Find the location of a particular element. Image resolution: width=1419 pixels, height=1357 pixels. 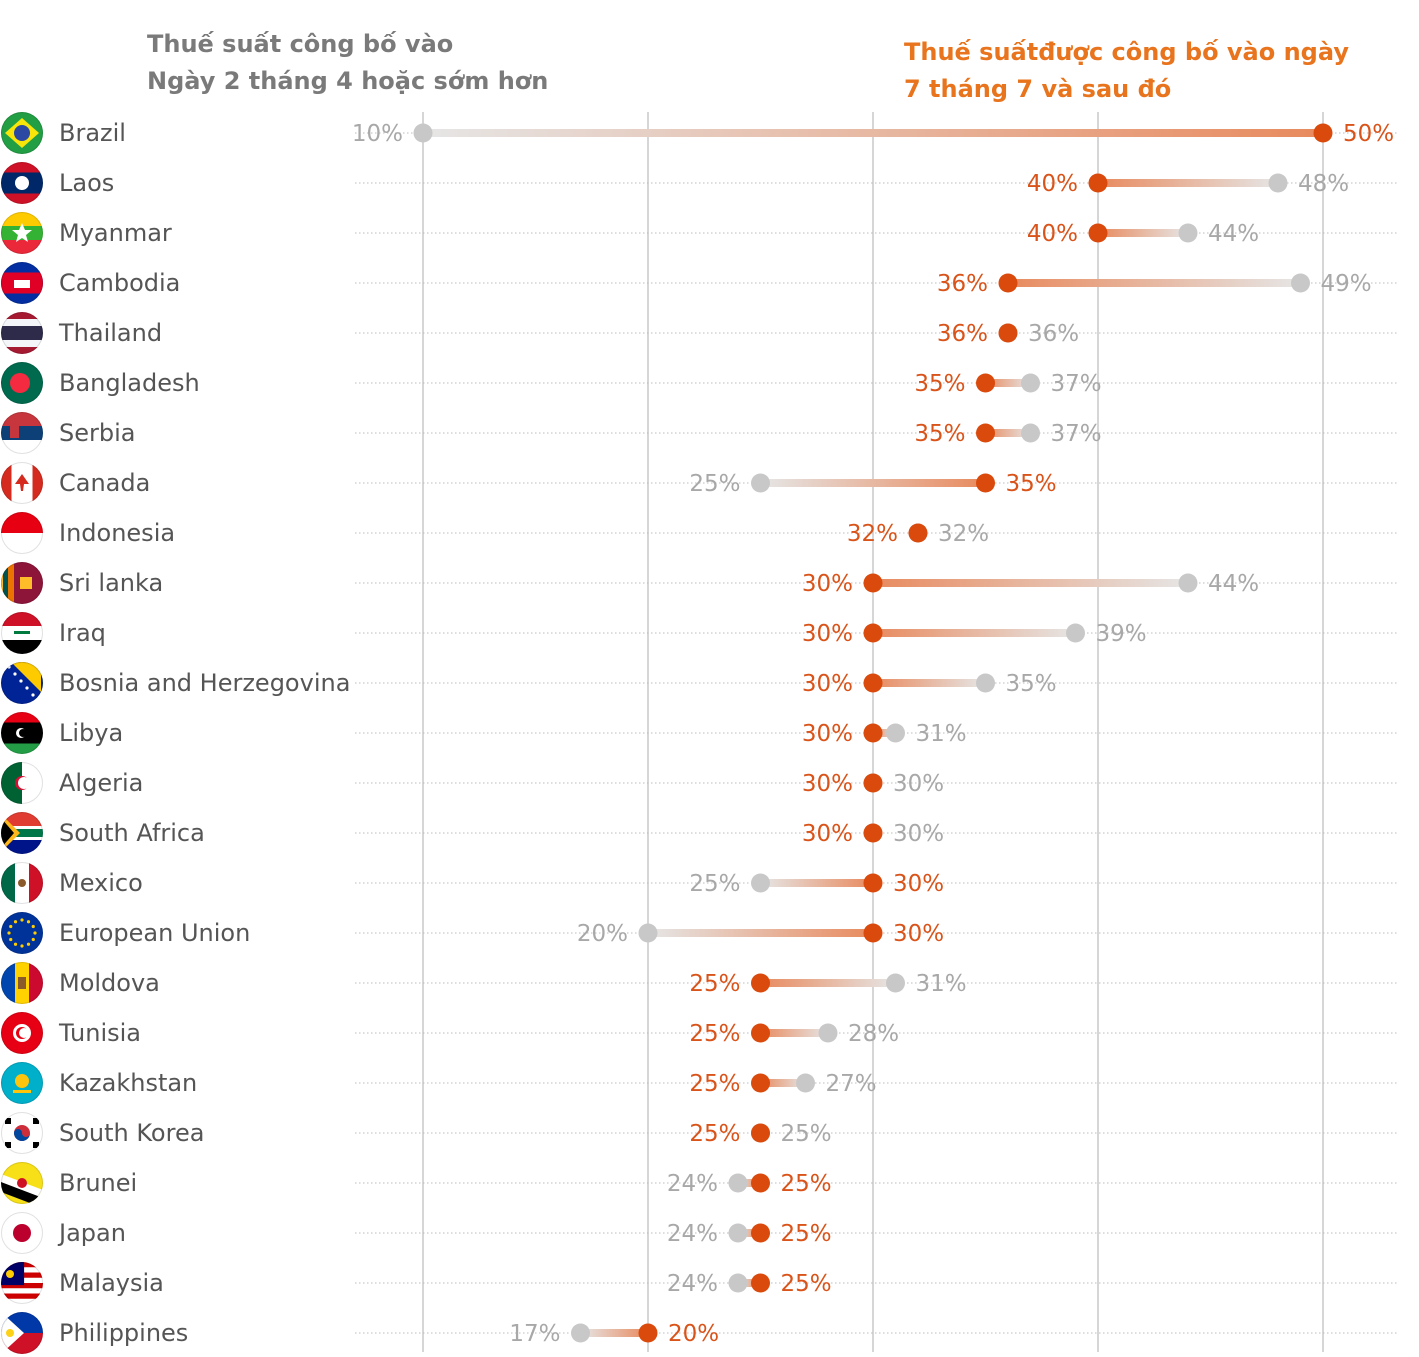

country-label: Bosnia and Herzegovina is located at coordinates (204, 683).